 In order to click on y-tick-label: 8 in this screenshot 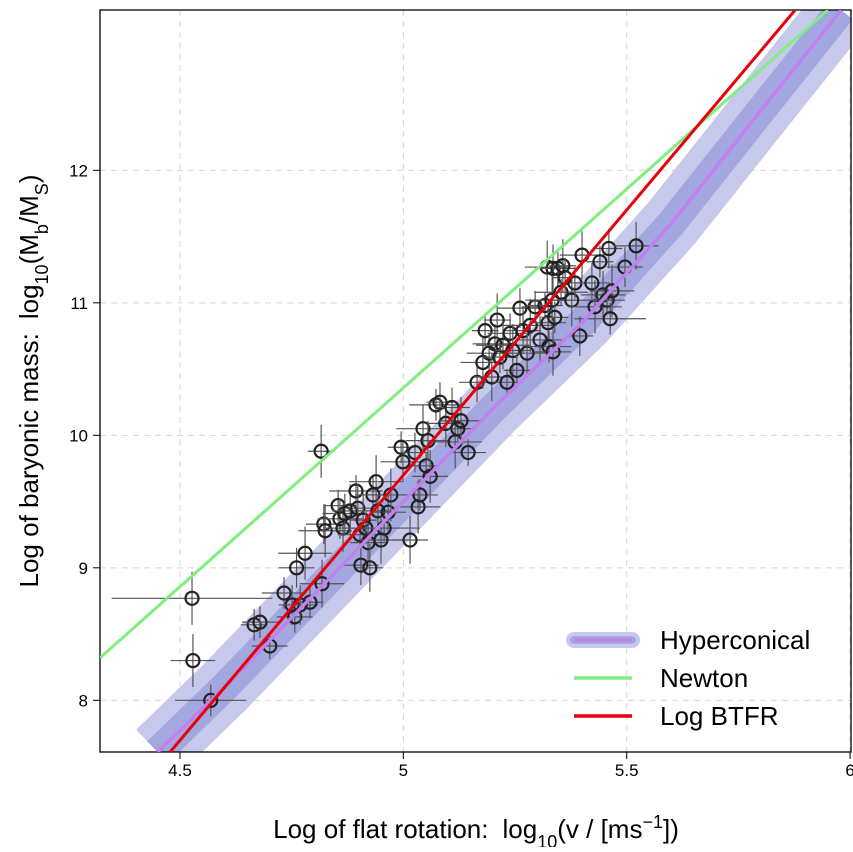, I will do `click(83, 700)`.